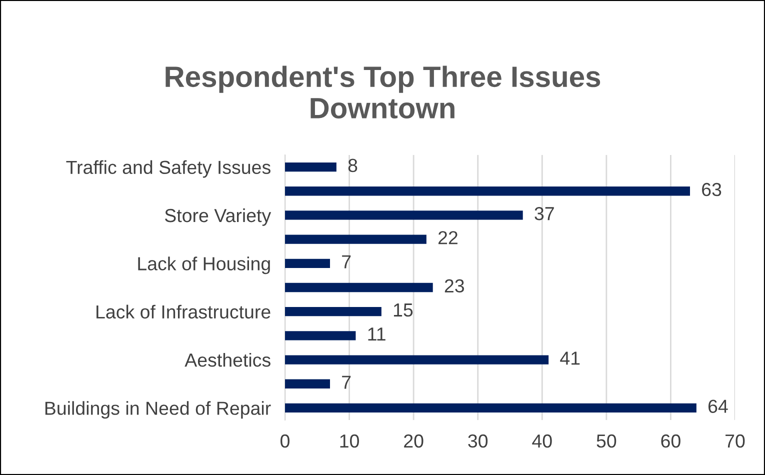 This screenshot has height=475, width=765. Describe the element at coordinates (570, 358) in the screenshot. I see `data-label: 41` at that location.